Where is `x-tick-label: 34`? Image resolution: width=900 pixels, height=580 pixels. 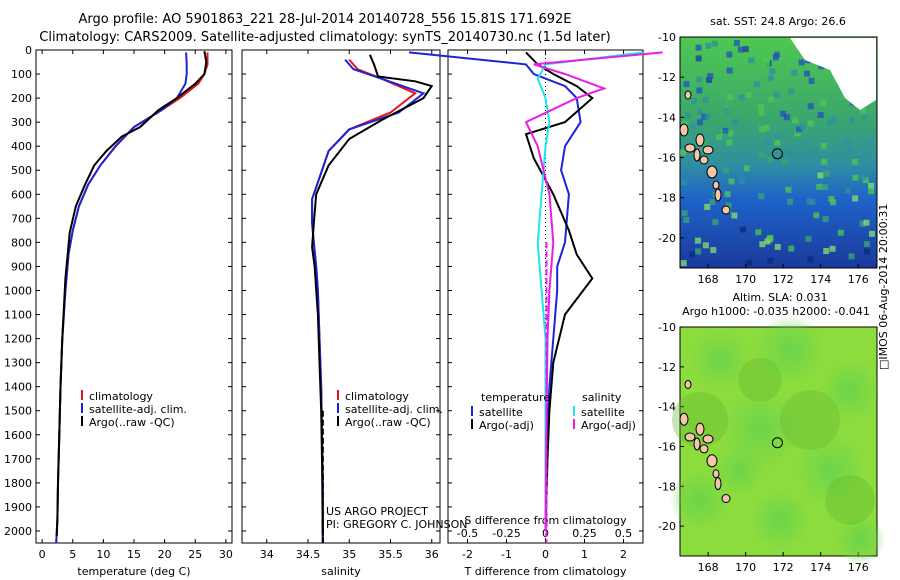
x-tick-label: 34 is located at coordinates (267, 554).